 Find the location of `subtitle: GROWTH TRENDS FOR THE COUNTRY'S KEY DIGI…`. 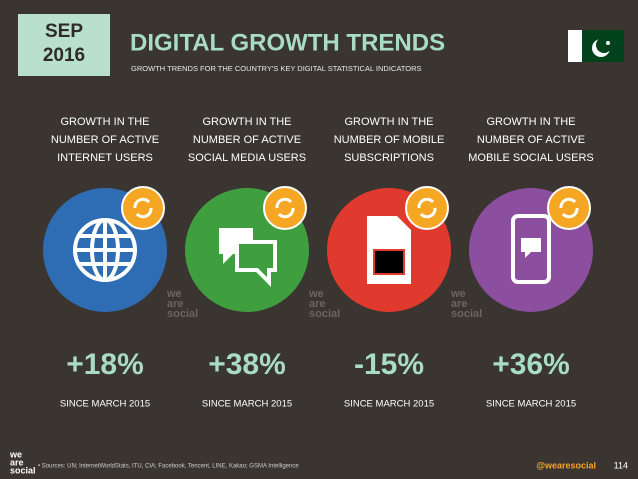

subtitle: GROWTH TRENDS FOR THE COUNTRY'S KEY DIGI… is located at coordinates (276, 68).